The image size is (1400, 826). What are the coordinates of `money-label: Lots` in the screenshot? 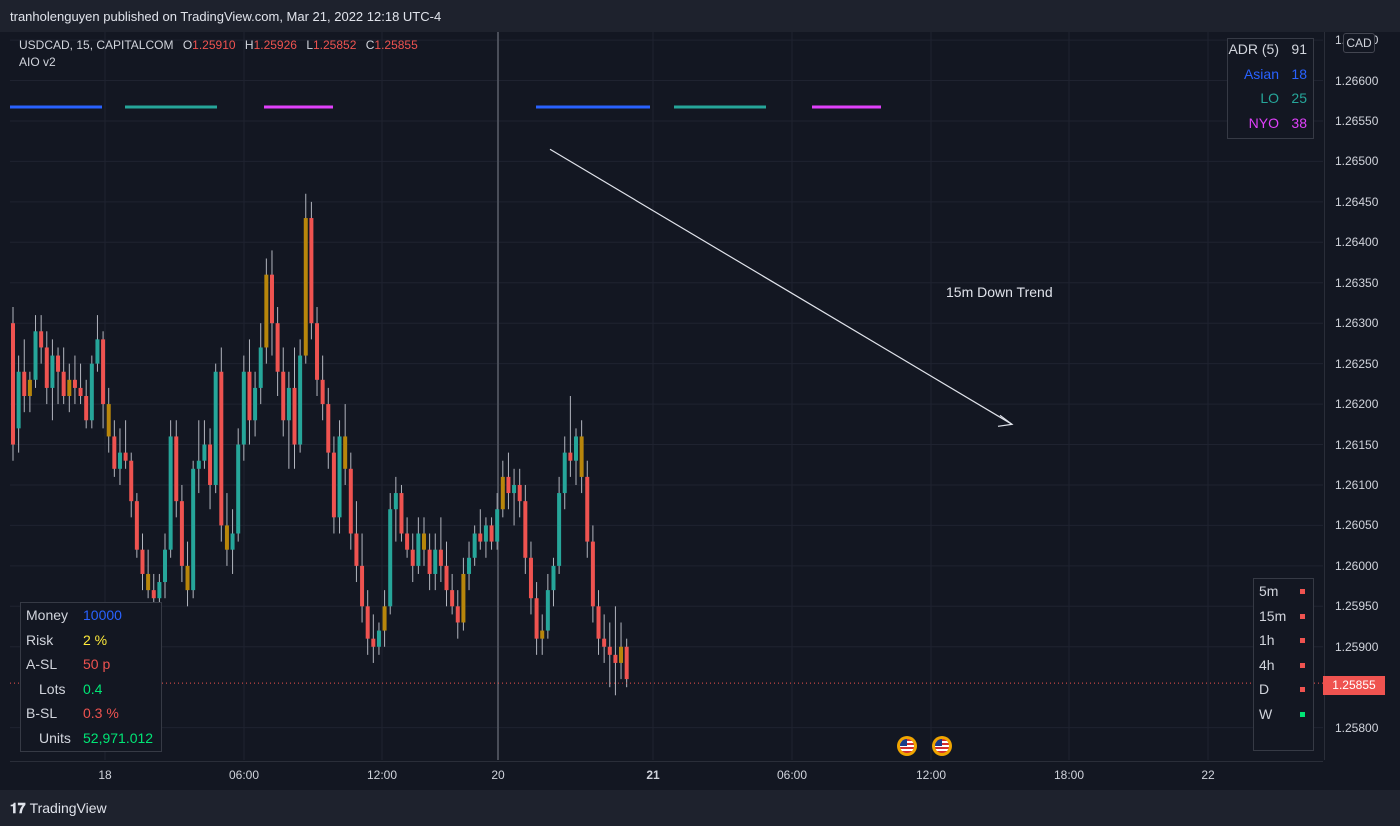 It's located at (52, 688).